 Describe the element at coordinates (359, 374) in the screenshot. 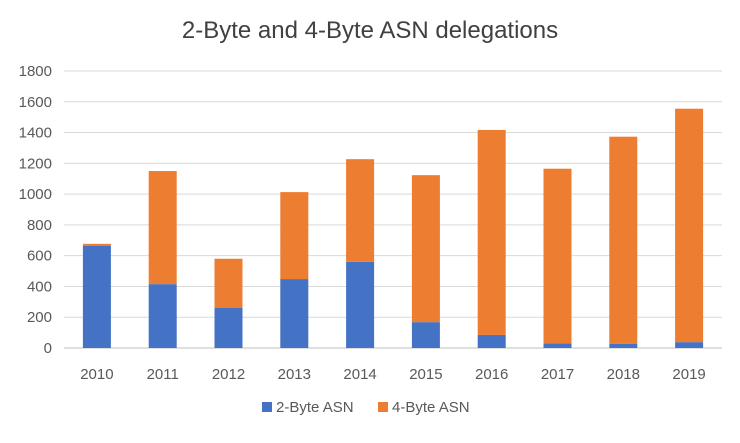

I see `x-tick-label: 2014` at that location.